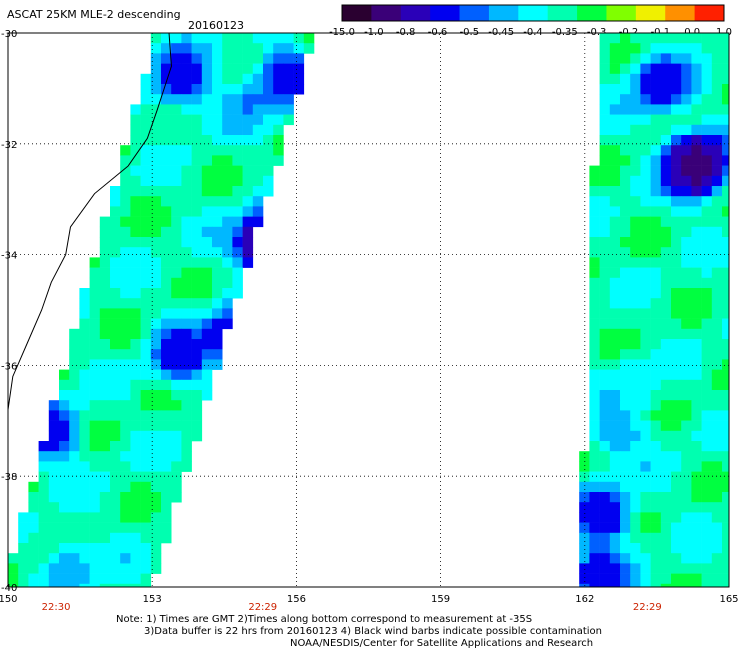 The height and width of the screenshot is (650, 740). Describe the element at coordinates (216, 25) in the screenshot. I see `chart-date: 20160123` at that location.